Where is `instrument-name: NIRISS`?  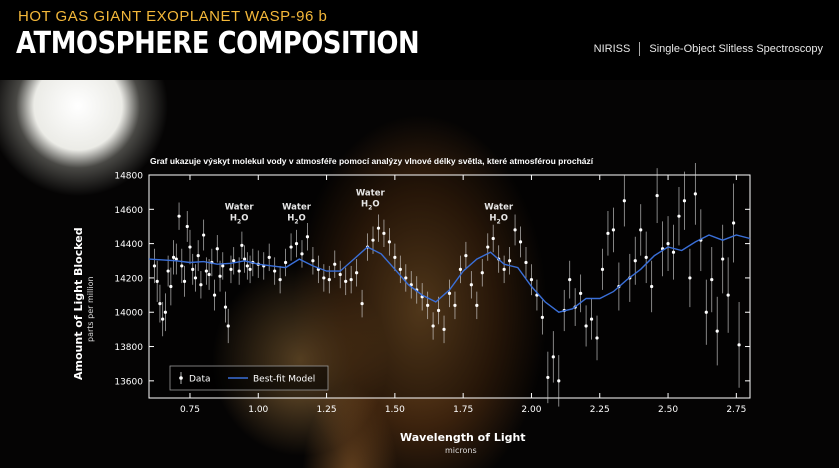
instrument-name: NIRISS is located at coordinates (612, 48).